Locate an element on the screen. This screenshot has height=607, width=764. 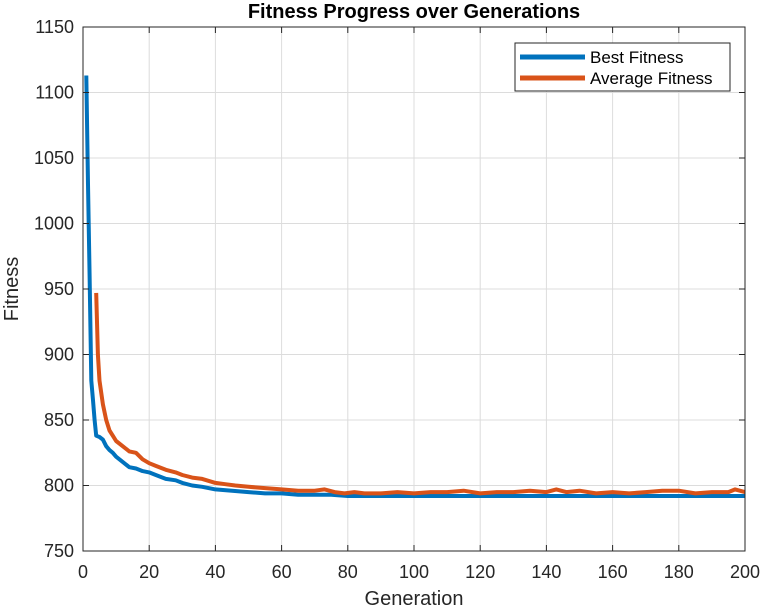
y-tick-label: 1150 is located at coordinates (54, 27).